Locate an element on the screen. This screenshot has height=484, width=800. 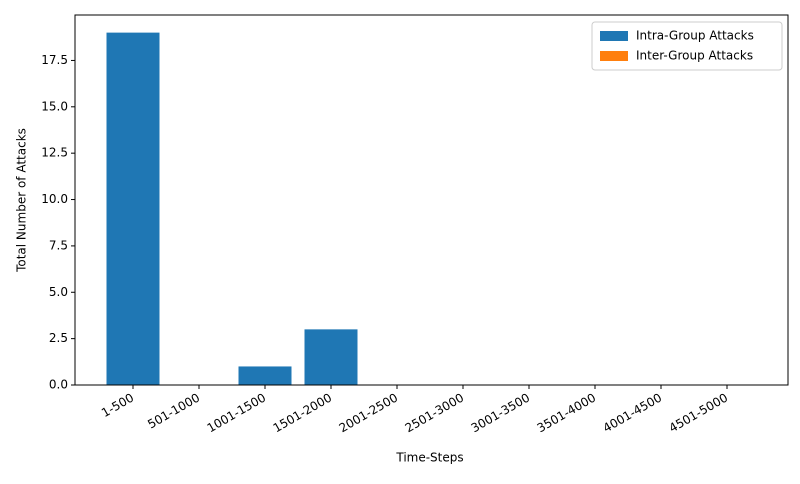
y-tick-label: 7.5 is located at coordinates (58, 245).